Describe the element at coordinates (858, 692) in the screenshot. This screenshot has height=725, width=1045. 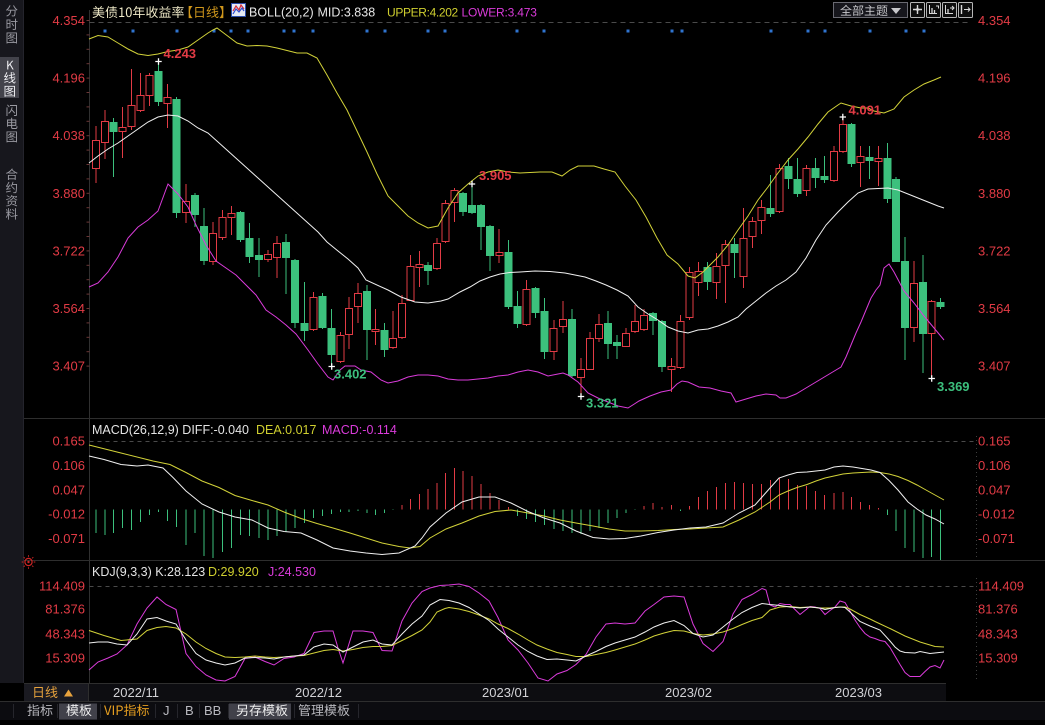
I see `svg-text: 2023/03` at that location.